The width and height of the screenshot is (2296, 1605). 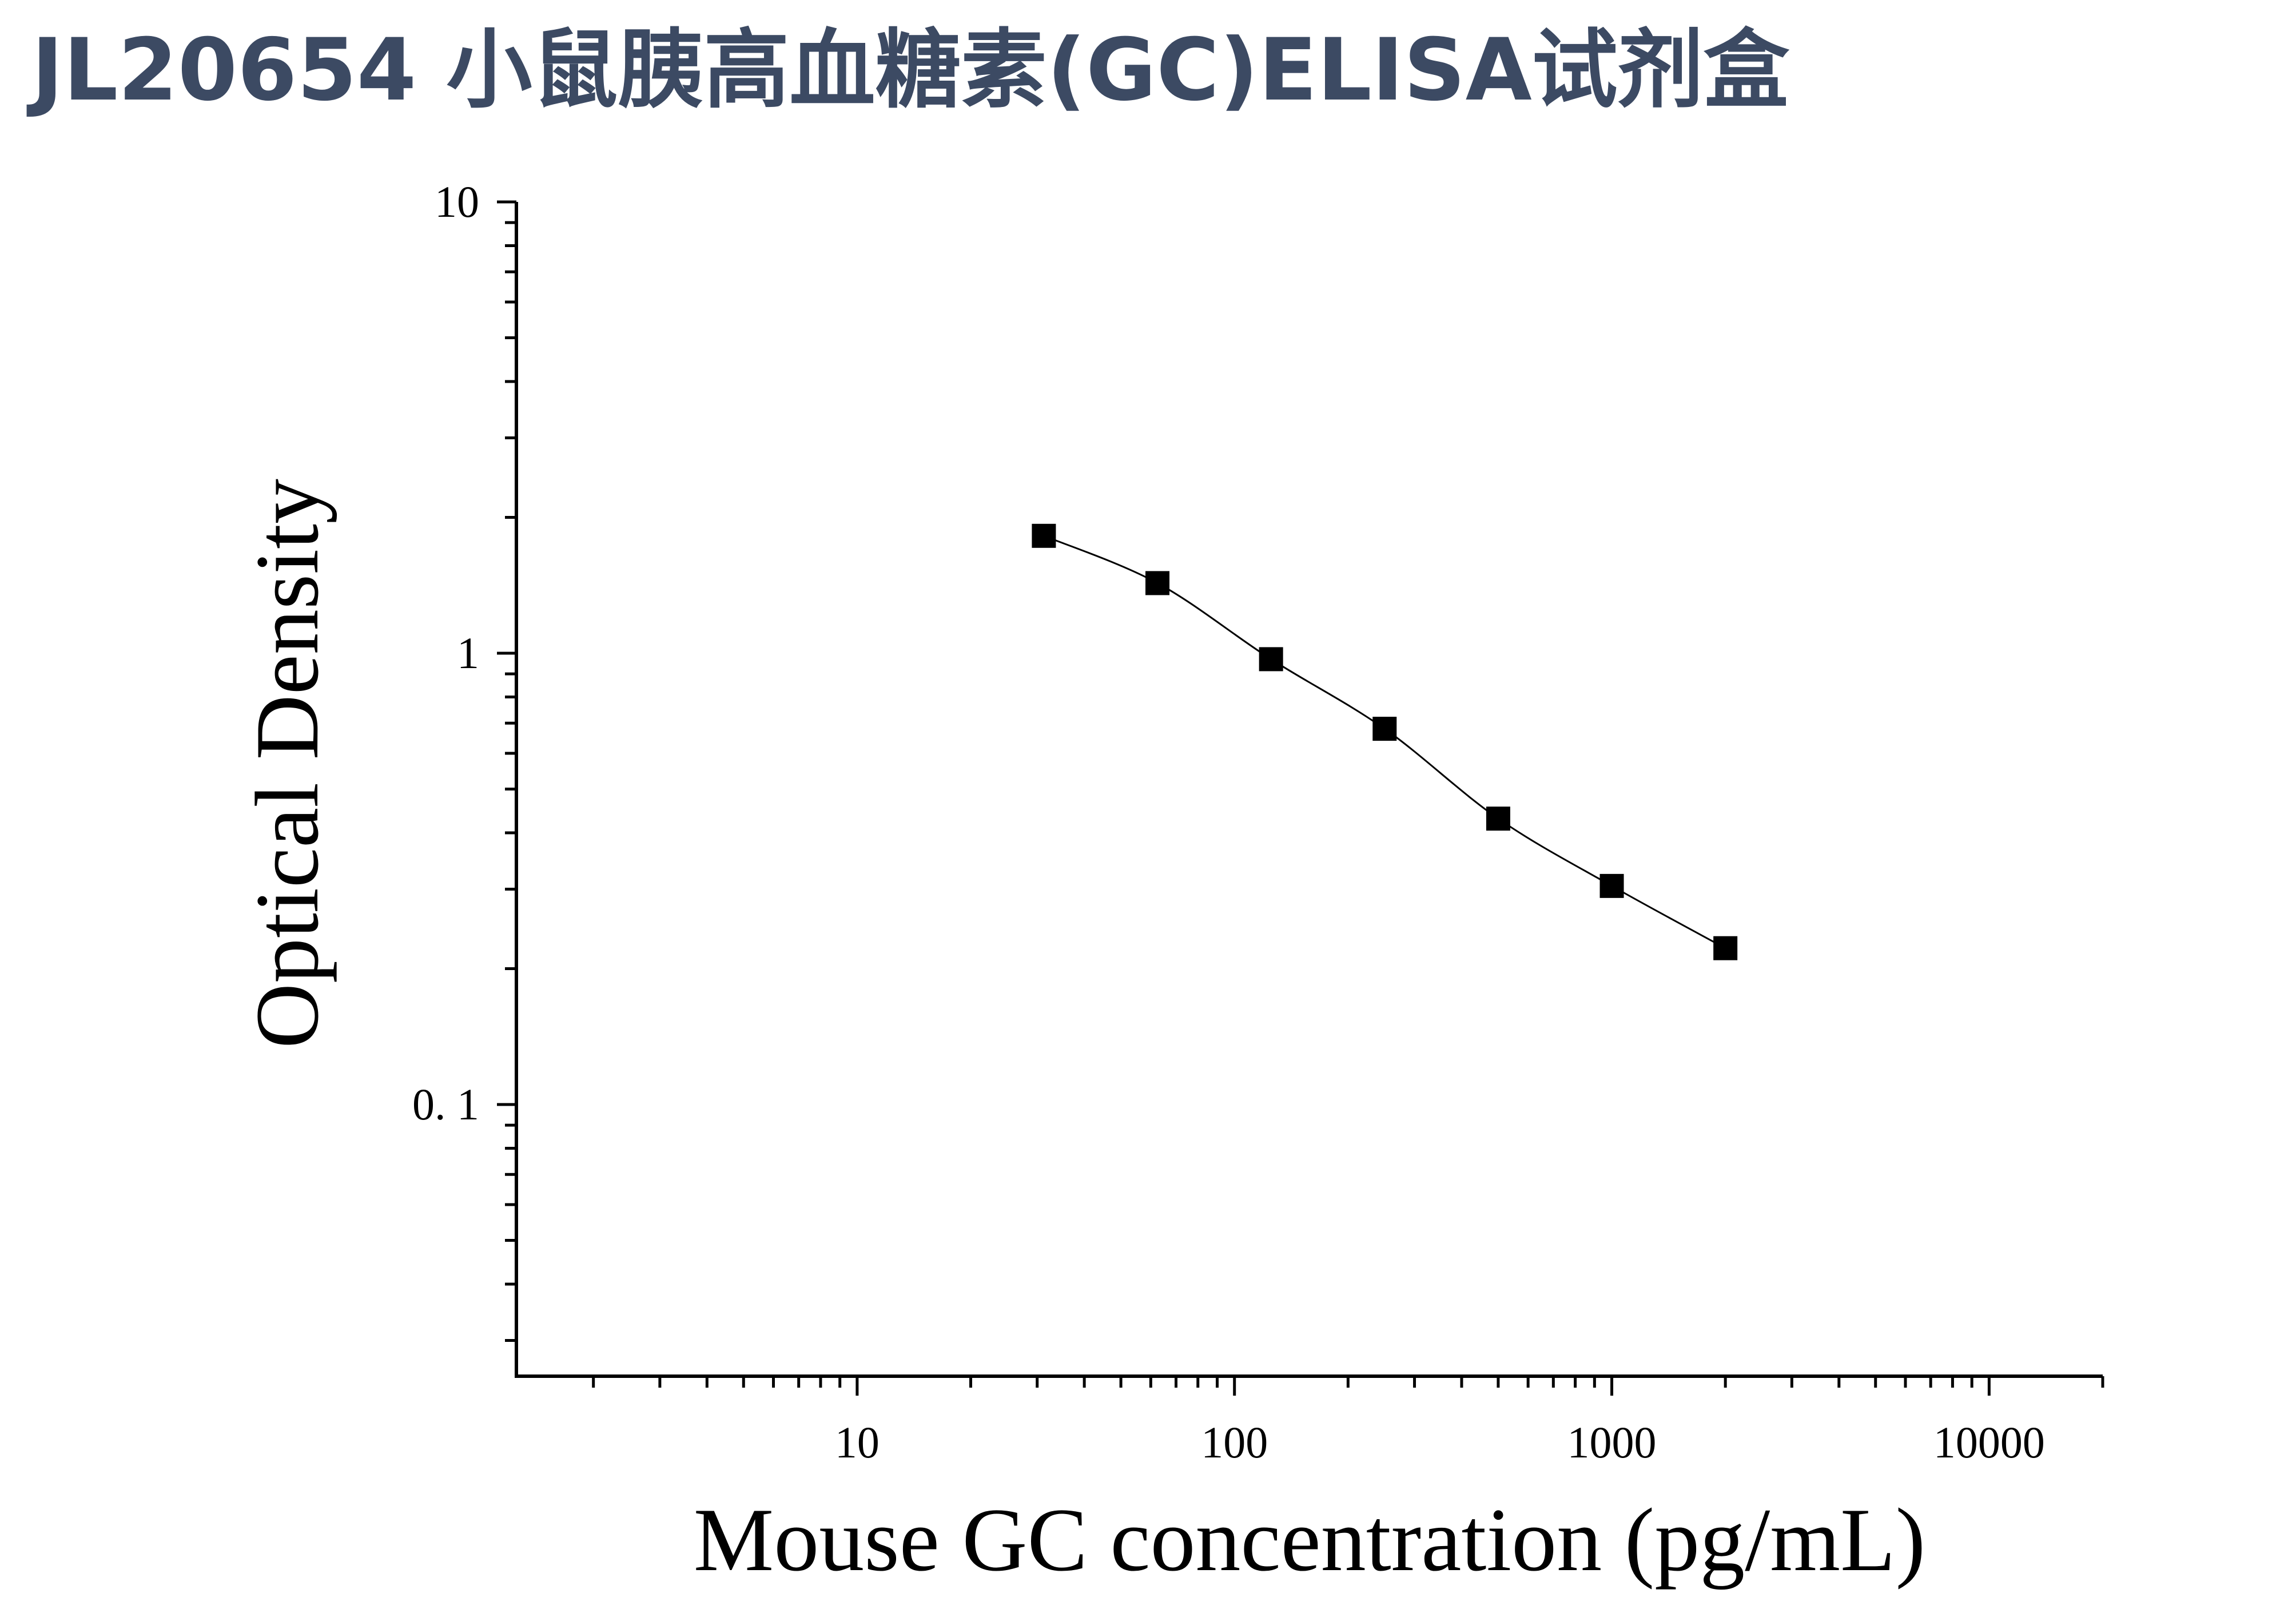 What do you see at coordinates (287, 763) in the screenshot?
I see `y-axis-title: Optical Density` at bounding box center [287, 763].